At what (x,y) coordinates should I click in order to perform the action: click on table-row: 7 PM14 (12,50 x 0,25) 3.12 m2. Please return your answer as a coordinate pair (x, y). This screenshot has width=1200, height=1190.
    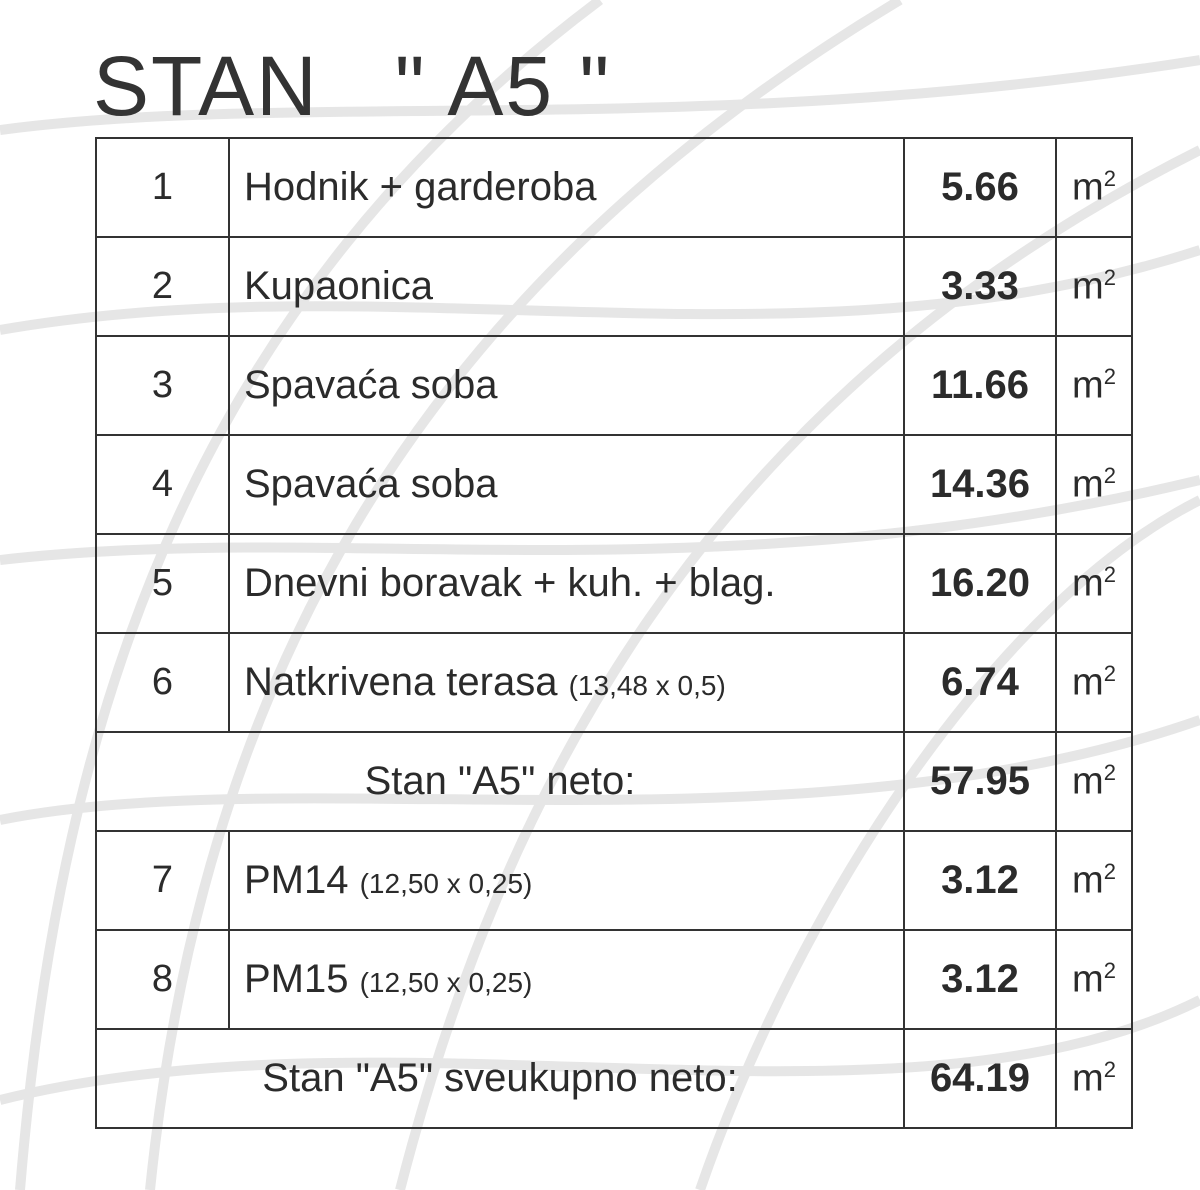
    Looking at the image, I should click on (614, 880).